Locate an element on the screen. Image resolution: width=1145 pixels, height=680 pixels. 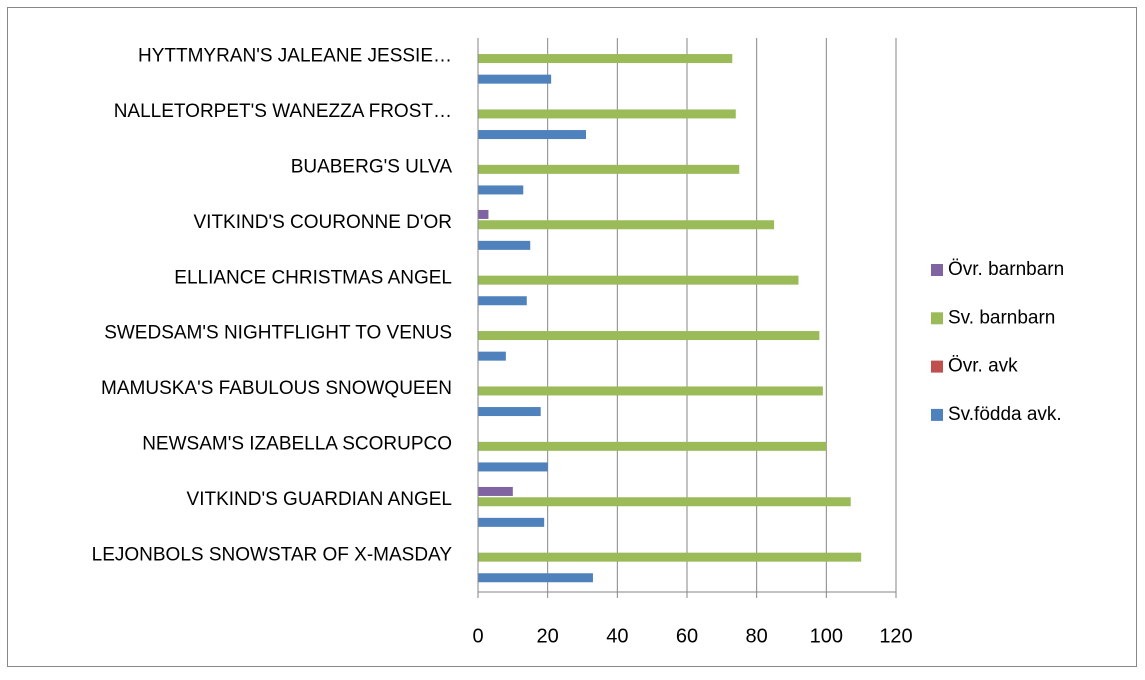
y-tick-label: NEWSAM'S IZABELLA SCORUPCO is located at coordinates (297, 444).